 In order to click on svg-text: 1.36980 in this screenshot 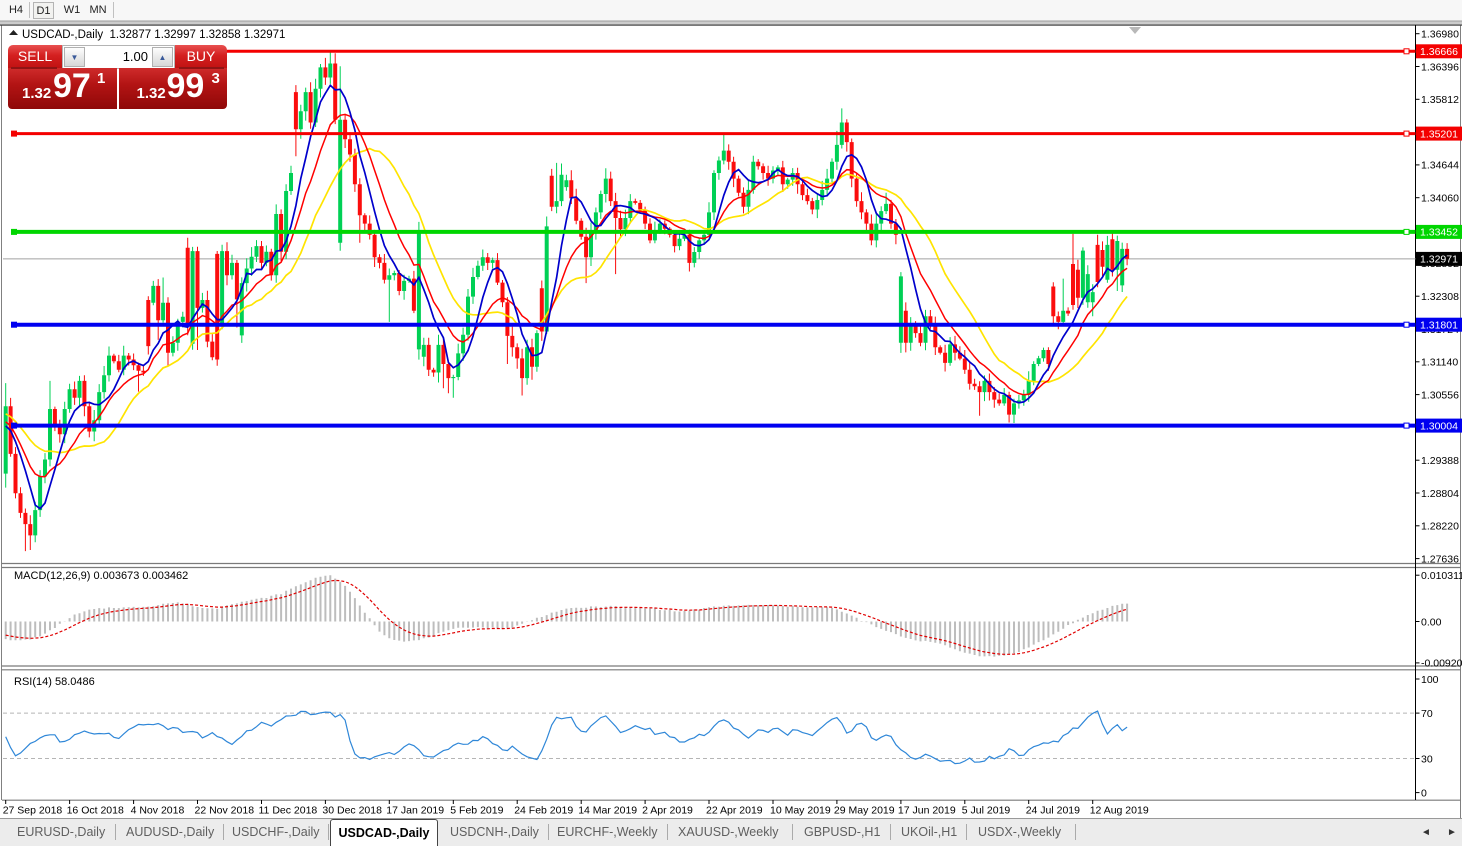, I will do `click(1440, 35)`.